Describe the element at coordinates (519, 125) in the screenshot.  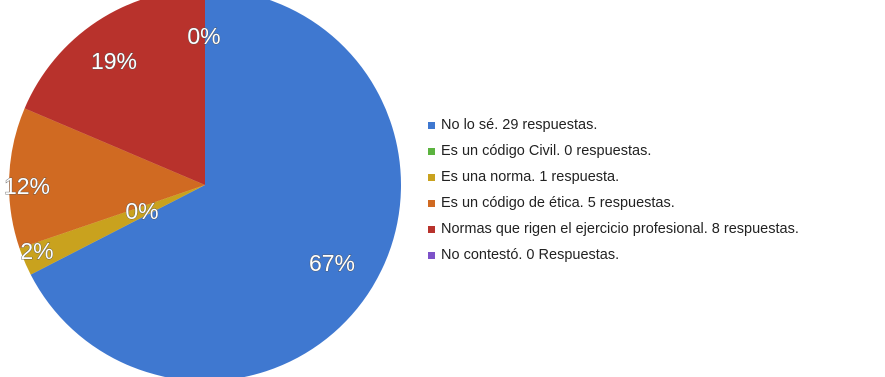
I see `legend-label-0: No lo sé. 29 respuestas.` at that location.